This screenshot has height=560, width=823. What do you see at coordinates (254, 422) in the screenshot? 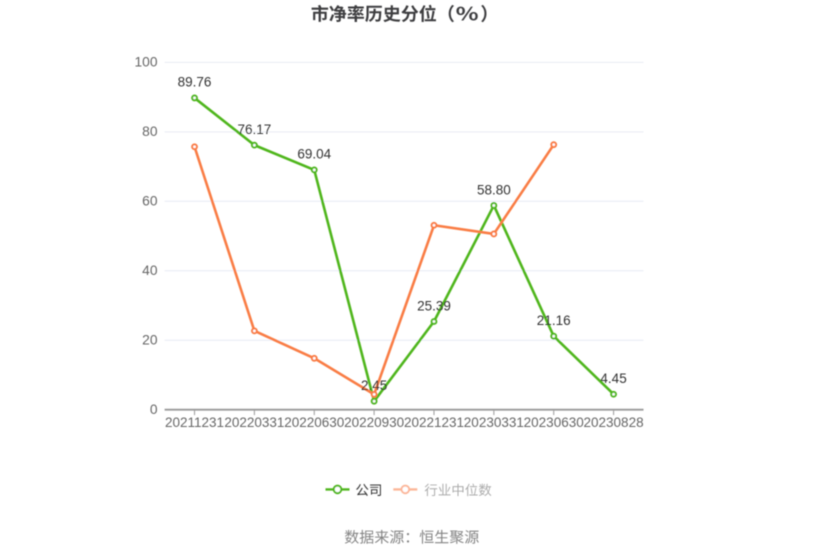
I see `svg-text: 20220331` at bounding box center [254, 422].